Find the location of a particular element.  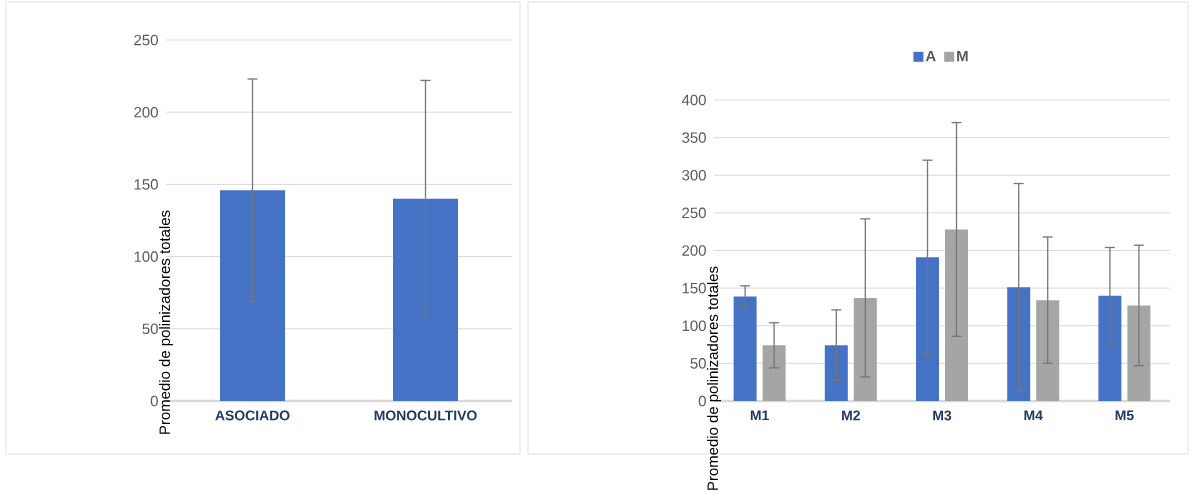

legend-label: M is located at coordinates (962, 56).